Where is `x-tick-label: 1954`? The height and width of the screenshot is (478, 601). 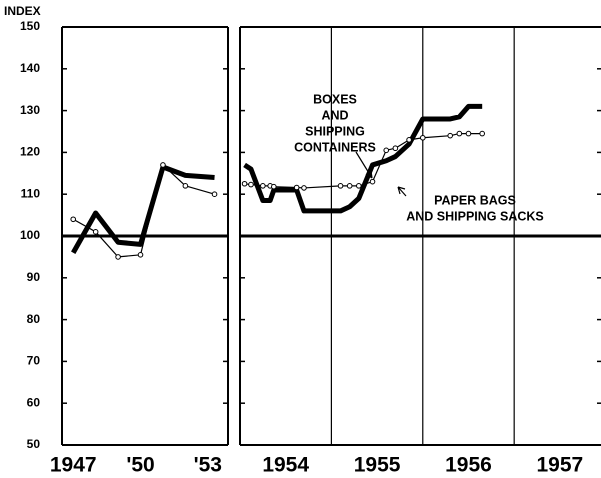 x-tick-label: 1954 is located at coordinates (285, 465).